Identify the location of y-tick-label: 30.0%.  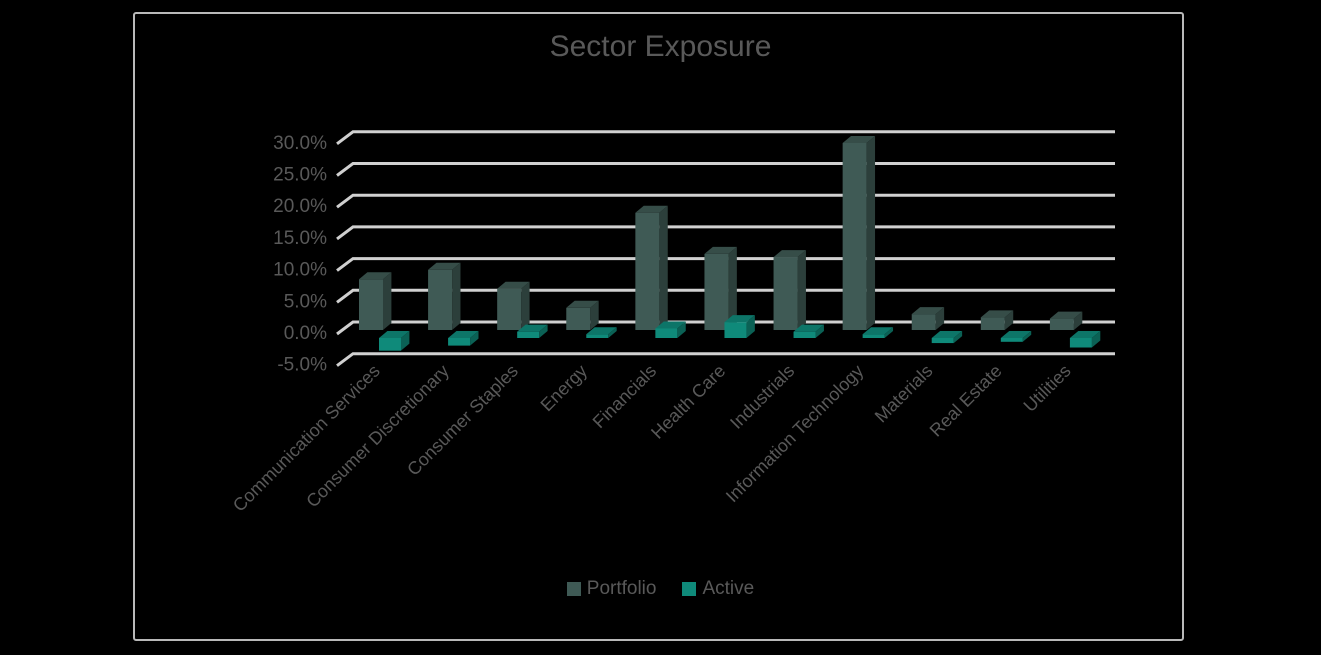
(300, 143).